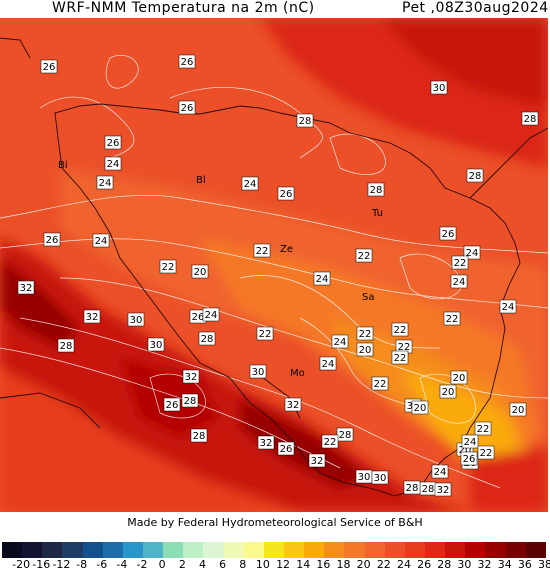 The image size is (550, 571). I want to click on legend-tick-label: -8, so click(82, 564).